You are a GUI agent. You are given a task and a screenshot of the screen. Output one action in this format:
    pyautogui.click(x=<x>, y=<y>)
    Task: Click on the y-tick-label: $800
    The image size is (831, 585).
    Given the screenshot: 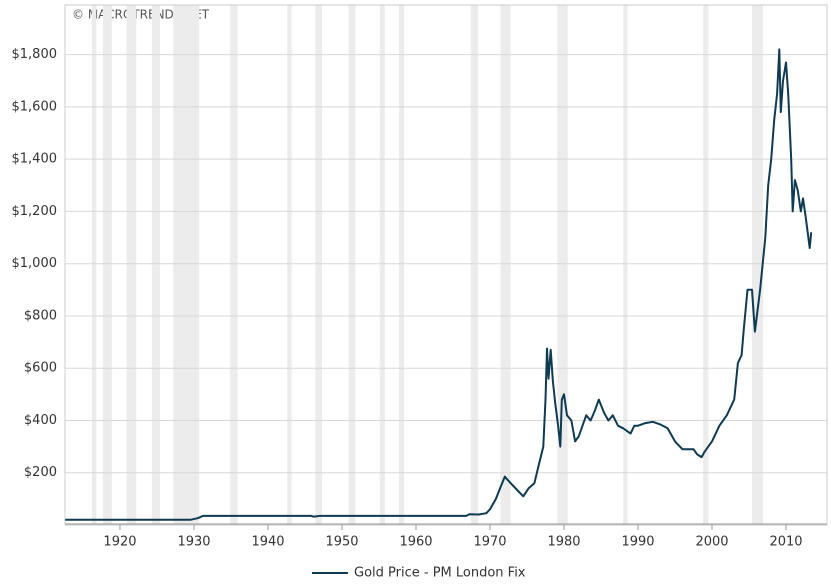 What is the action you would take?
    pyautogui.click(x=40, y=315)
    